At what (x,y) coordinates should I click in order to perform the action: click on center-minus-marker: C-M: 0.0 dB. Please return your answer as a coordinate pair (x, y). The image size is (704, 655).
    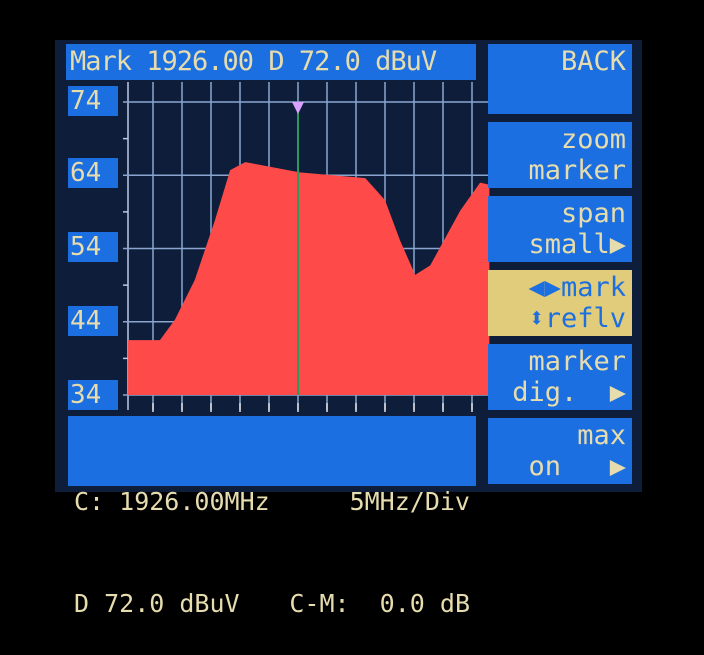
    Looking at the image, I should click on (379, 603).